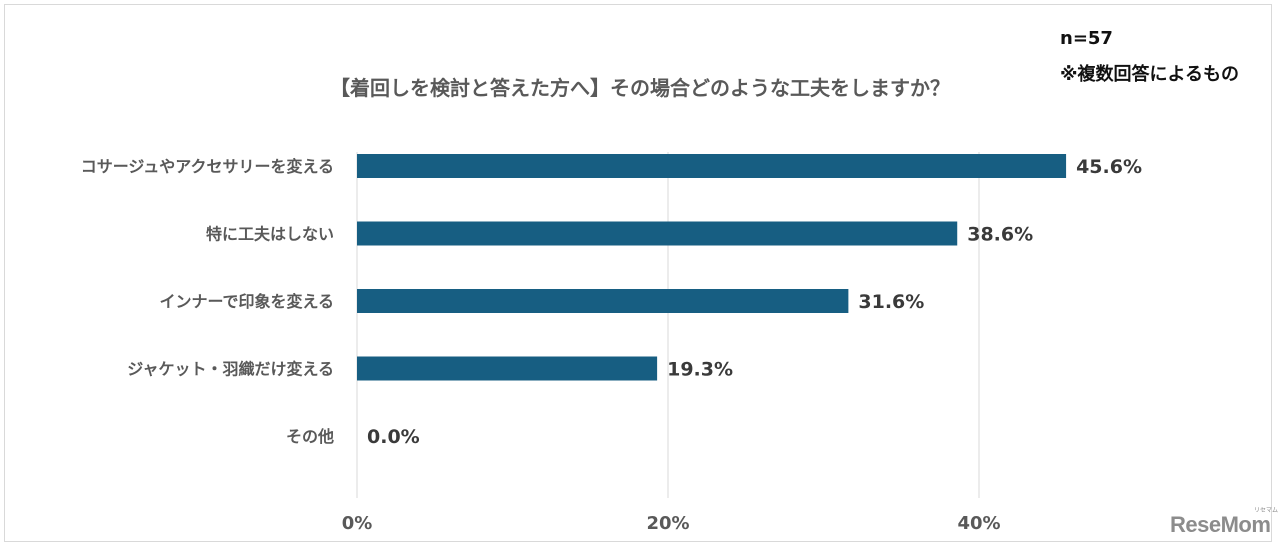  What do you see at coordinates (640, 88) in the screenshot?
I see `chart-title: 【着回しを検討と答えた方へ】その場合どのような工夫をしますか？` at bounding box center [640, 88].